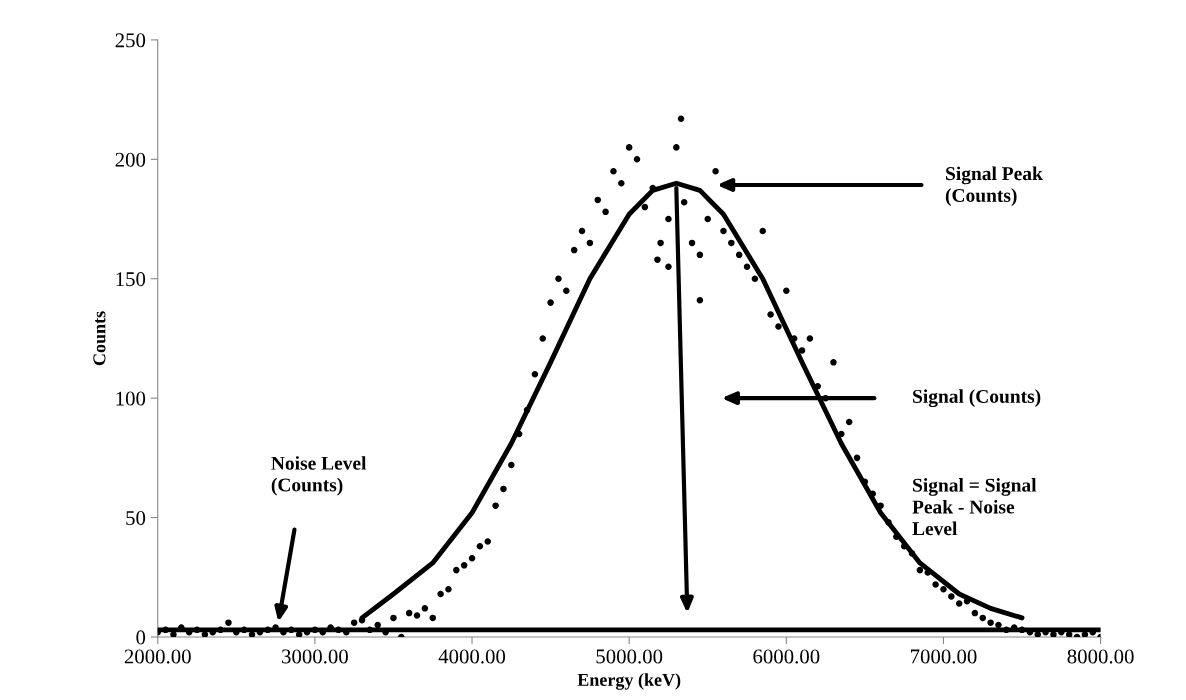 The width and height of the screenshot is (1186, 700). Describe the element at coordinates (136, 518) in the screenshot. I see `y-tick-label: 50` at that location.